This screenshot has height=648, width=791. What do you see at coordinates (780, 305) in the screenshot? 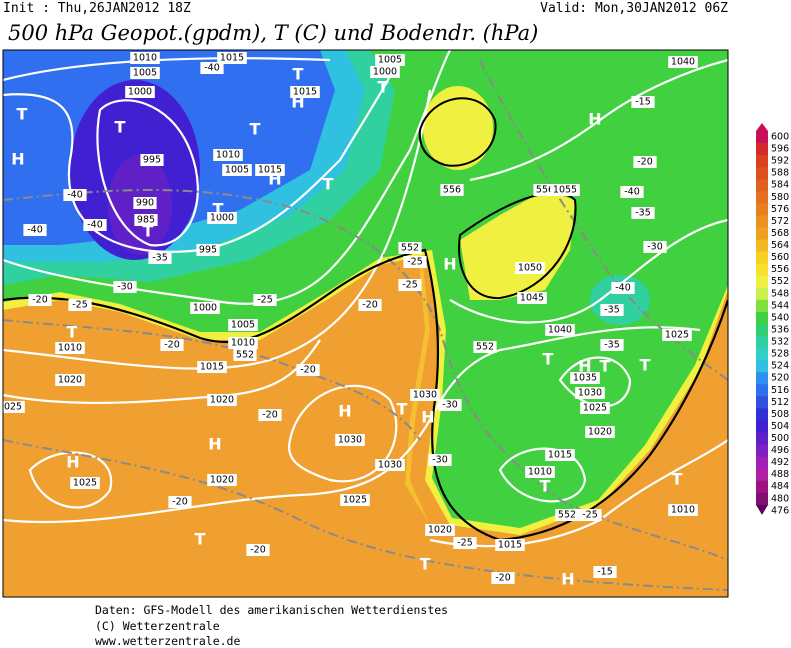
I see `colorbar-label: 544` at bounding box center [780, 305].